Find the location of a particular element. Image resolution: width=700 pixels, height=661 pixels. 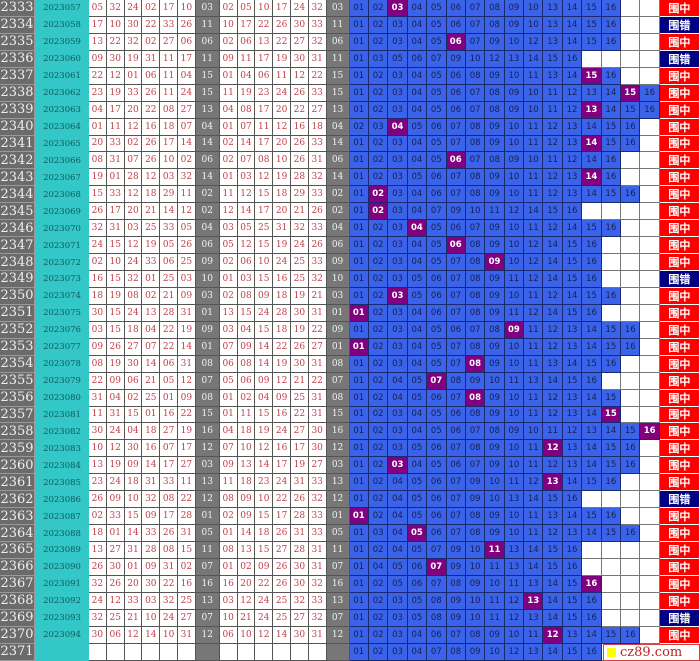

red-ball-cell: 31 is located at coordinates (169, 567).